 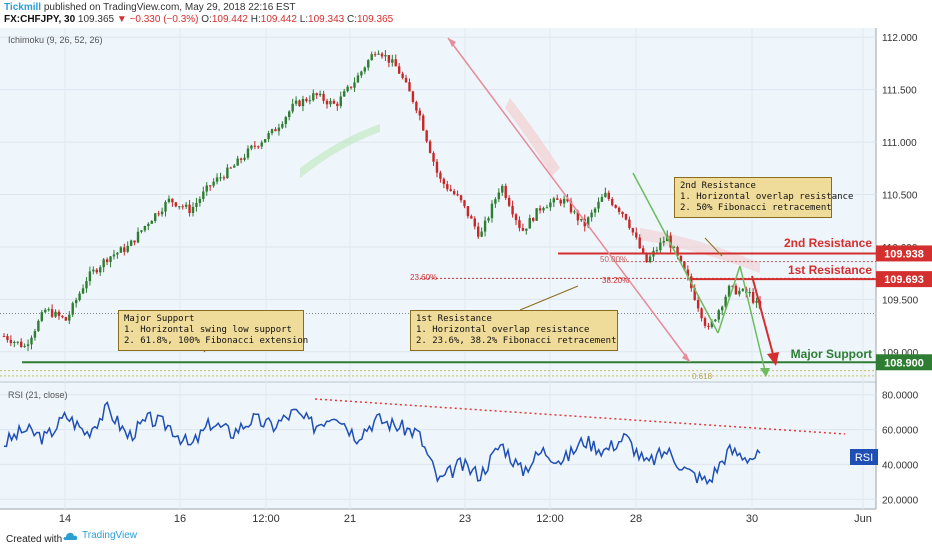 I want to click on price-tick-label: 109.000, so click(x=900, y=353).